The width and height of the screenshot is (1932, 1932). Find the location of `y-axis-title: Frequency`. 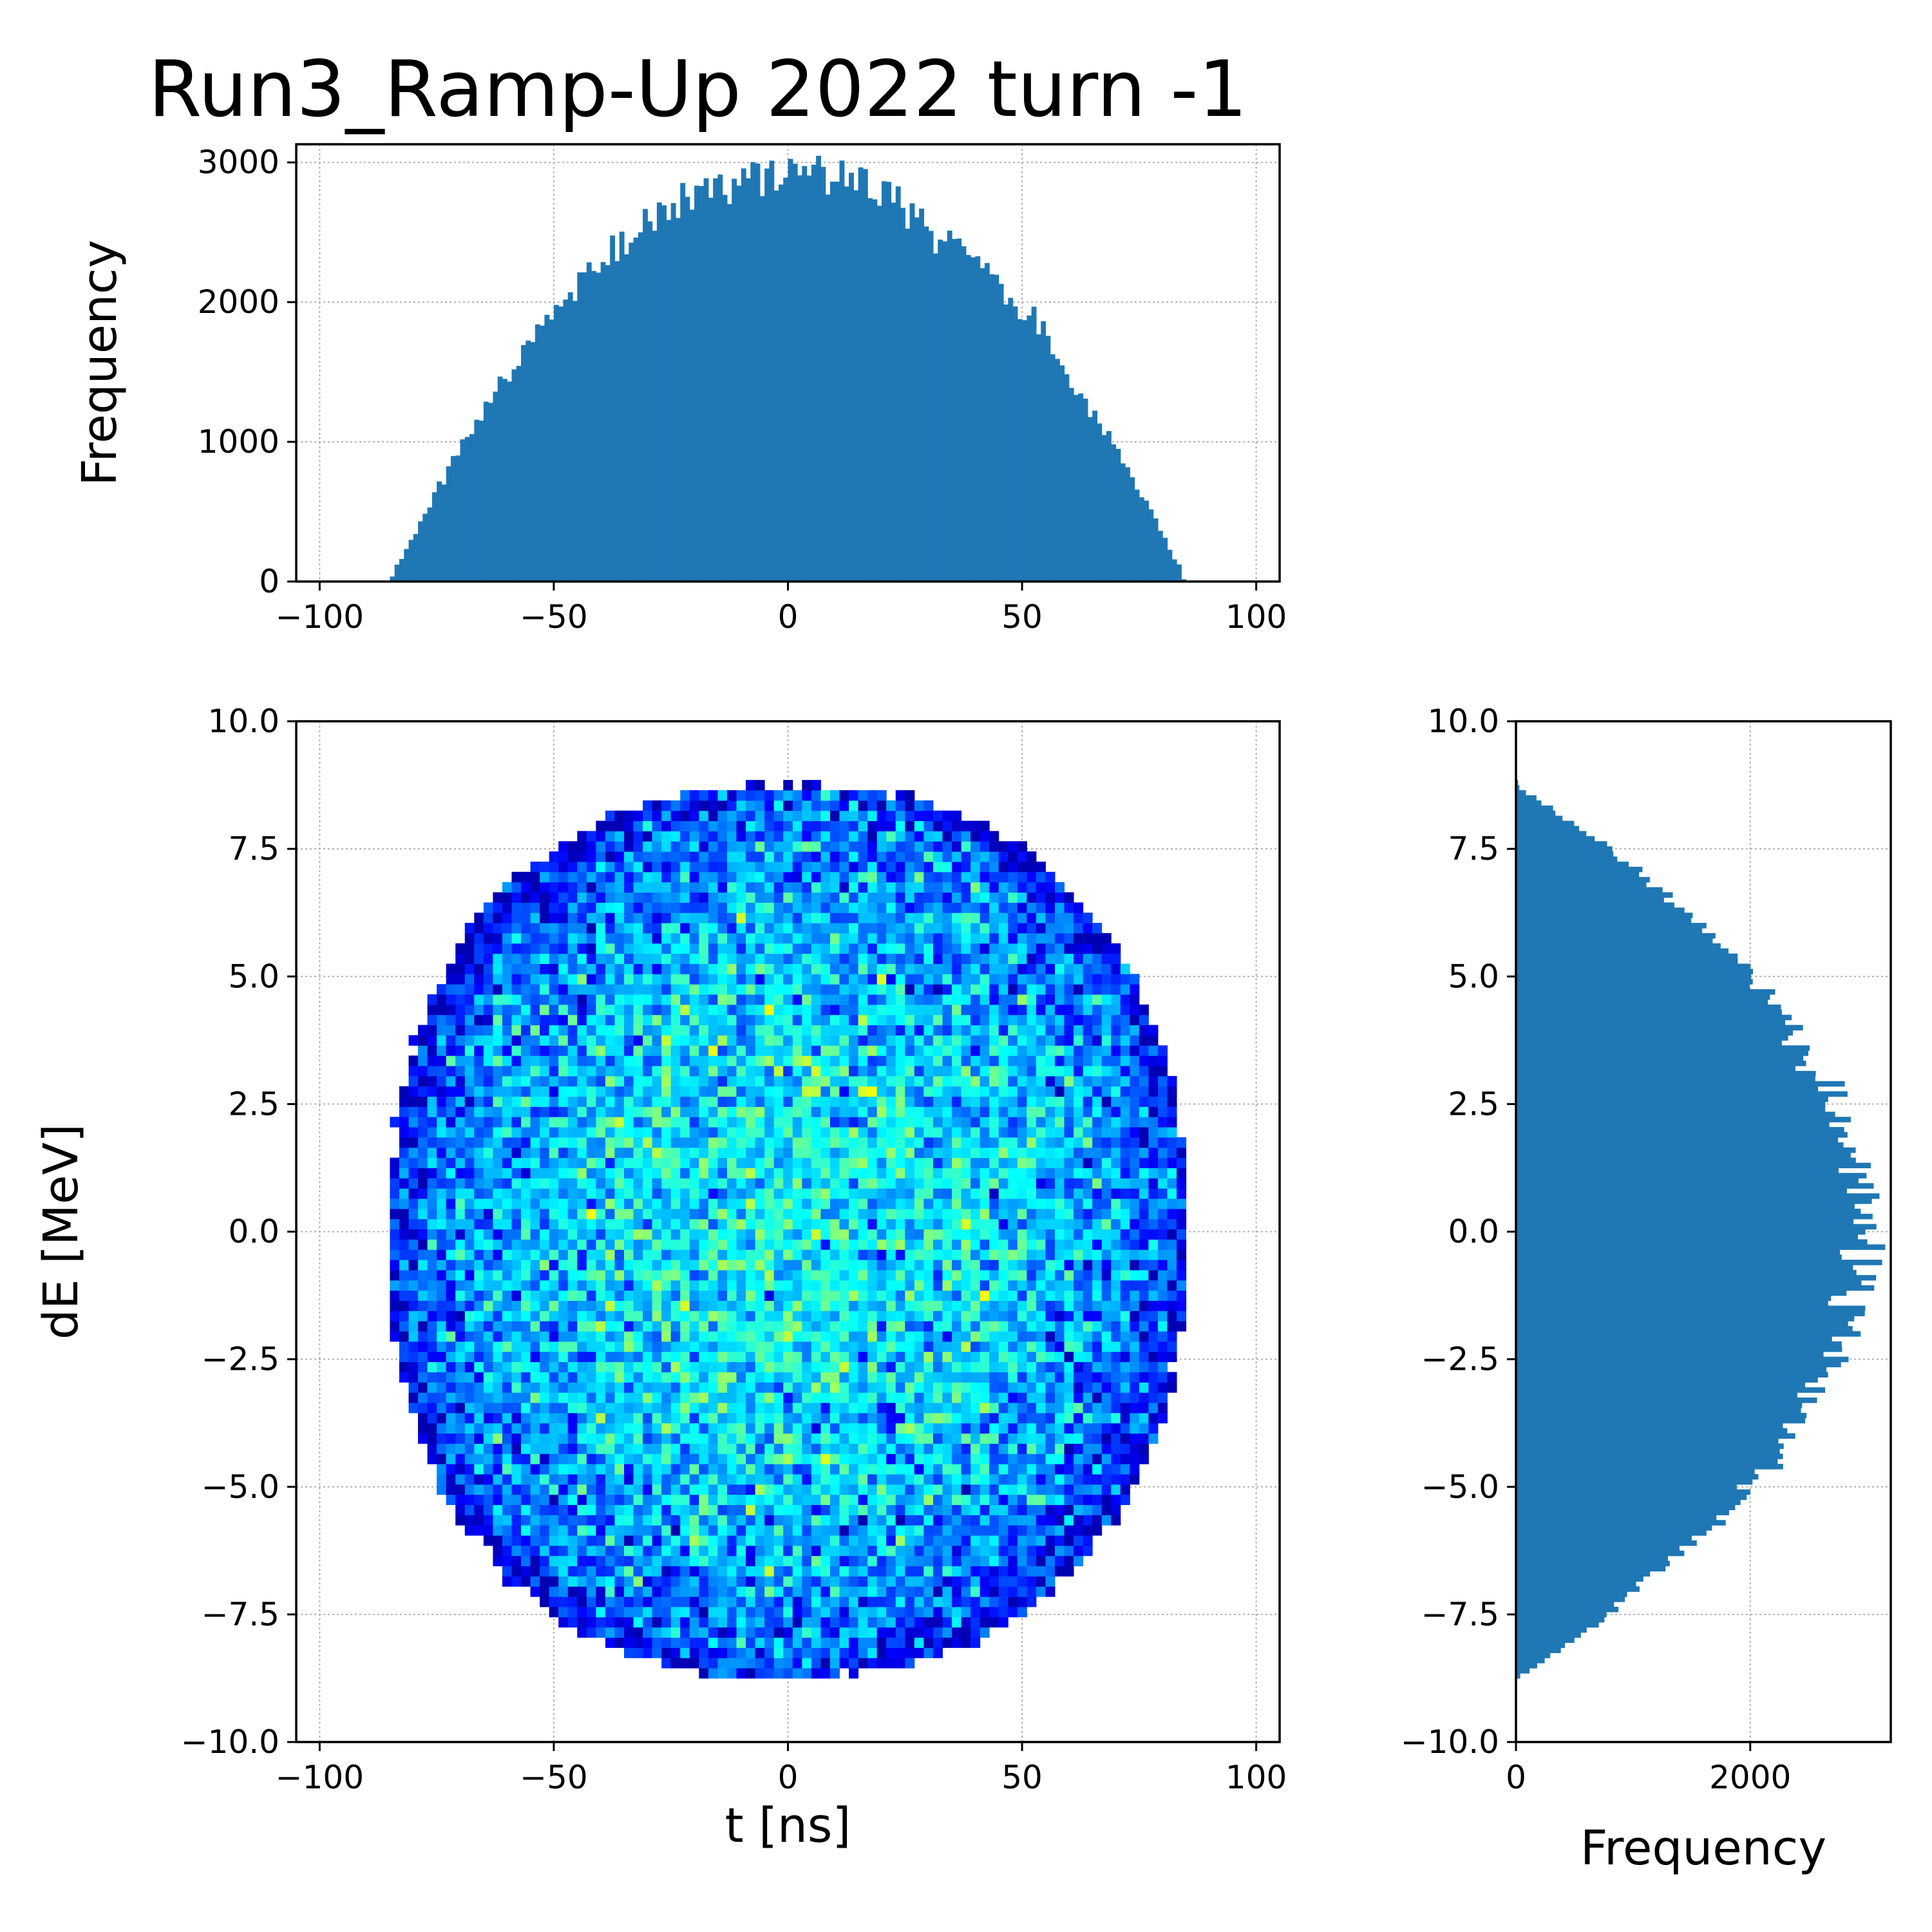

y-axis-title: Frequency is located at coordinates (100, 363).